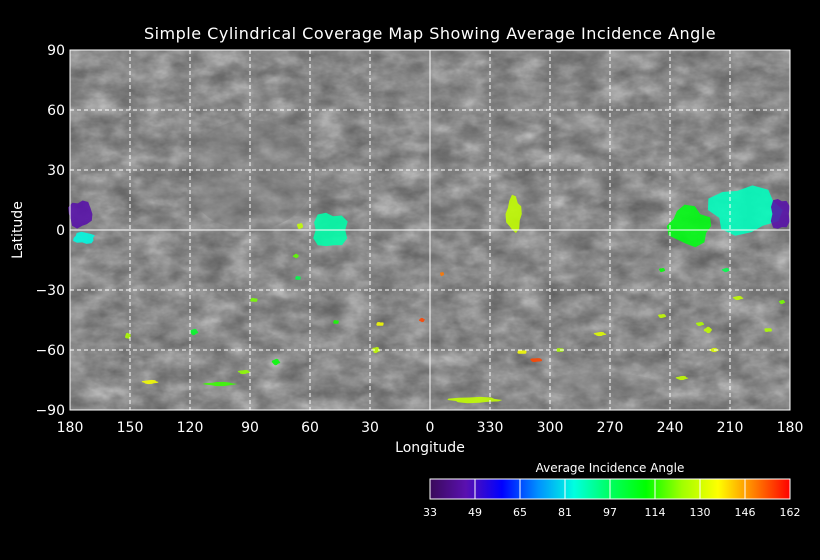 Image resolution: width=820 pixels, height=560 pixels. What do you see at coordinates (700, 512) in the screenshot?
I see `colorbar-tick-label: 130` at bounding box center [700, 512].